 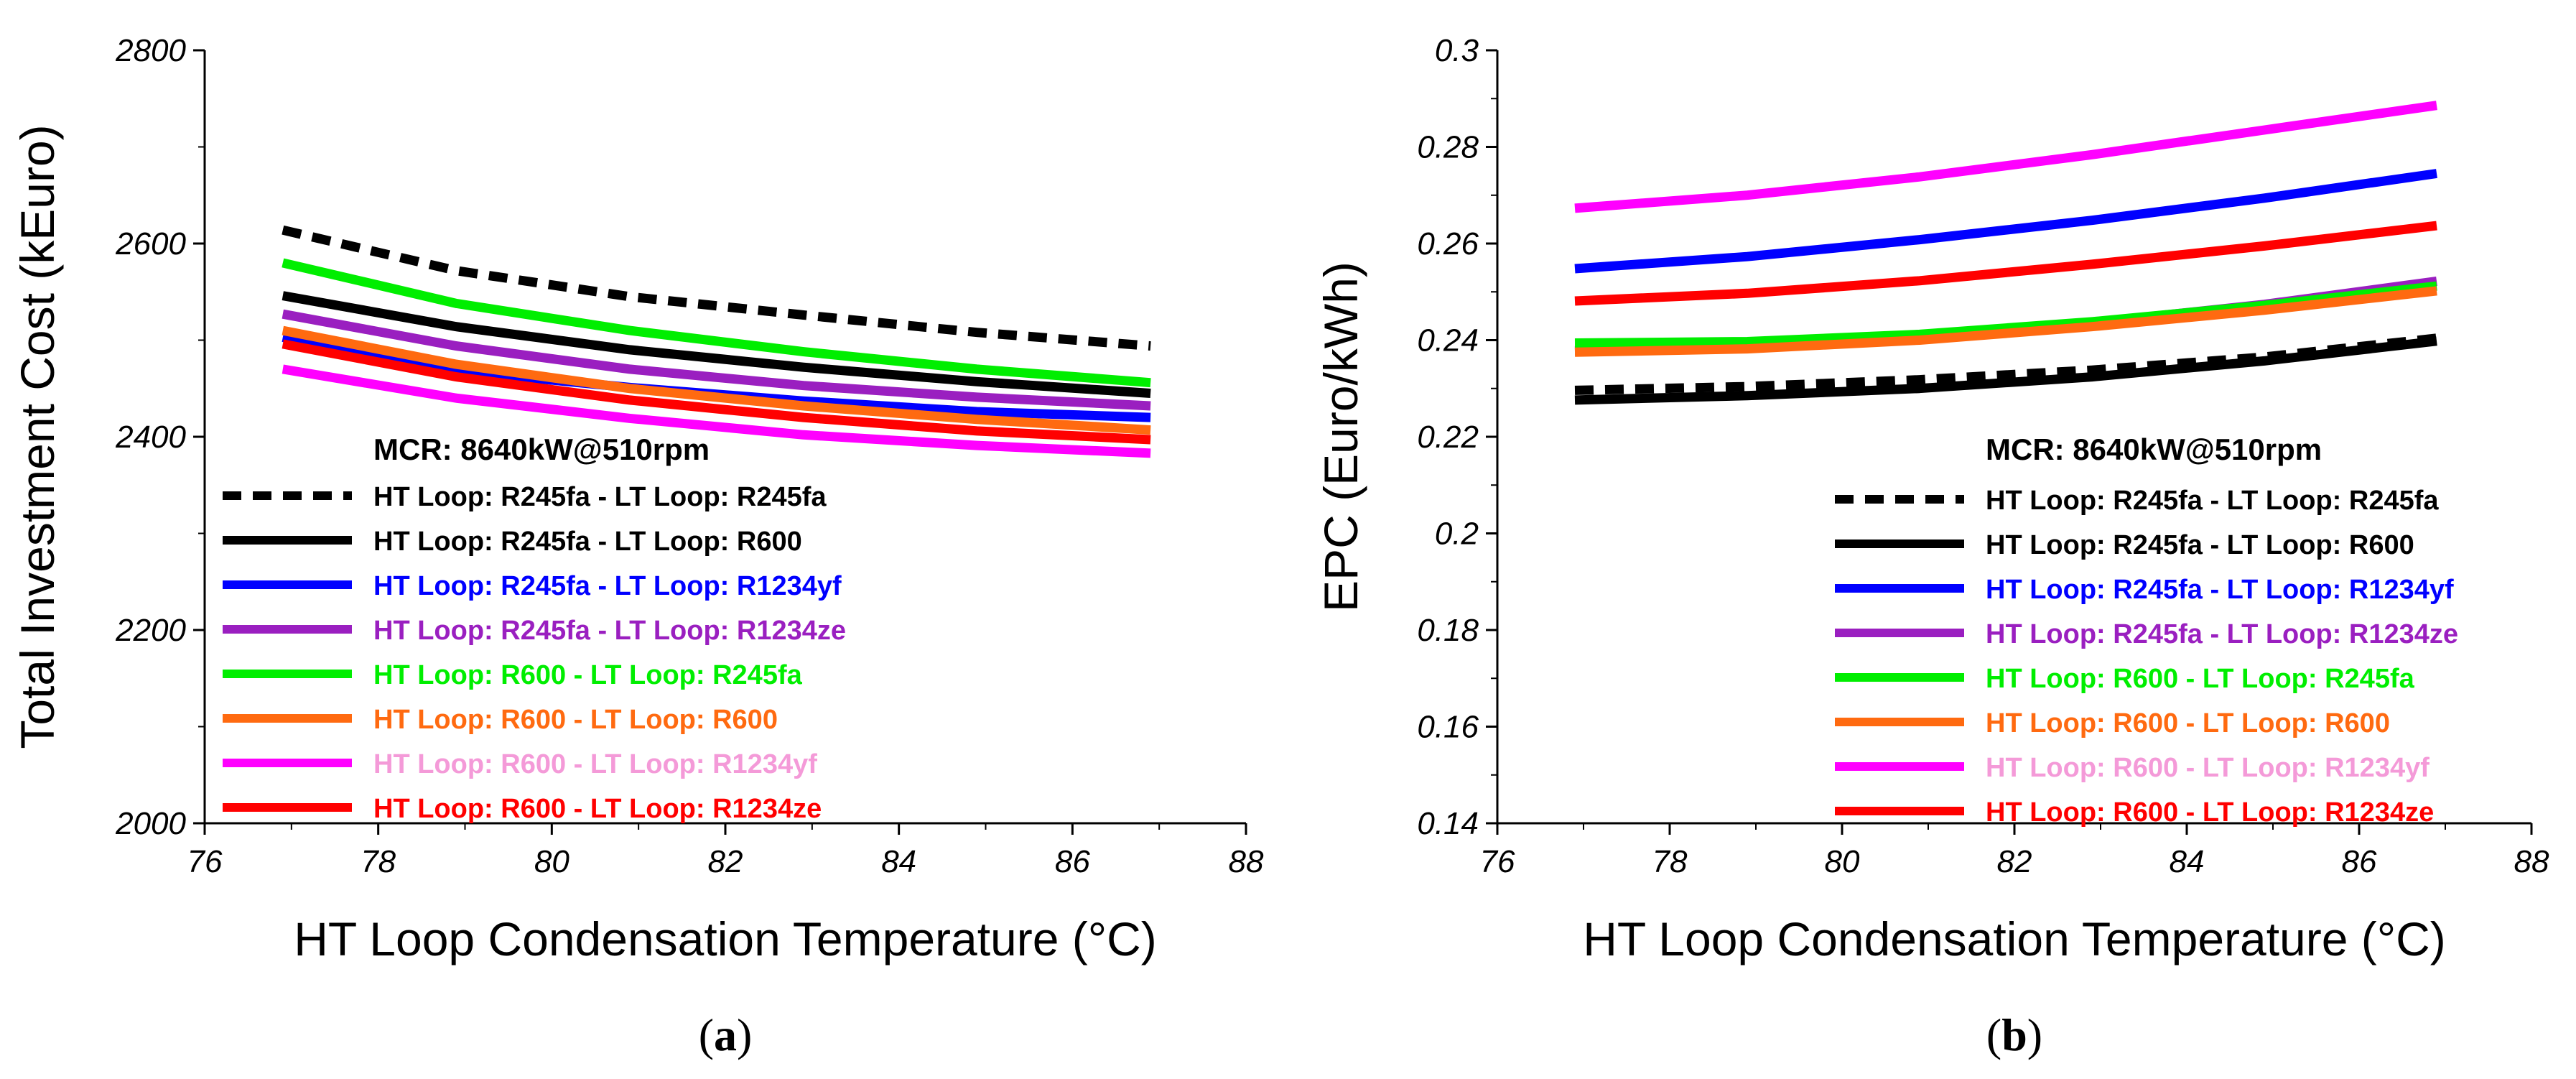 I want to click on y-tick-label: 0.3, so click(x=1457, y=50).